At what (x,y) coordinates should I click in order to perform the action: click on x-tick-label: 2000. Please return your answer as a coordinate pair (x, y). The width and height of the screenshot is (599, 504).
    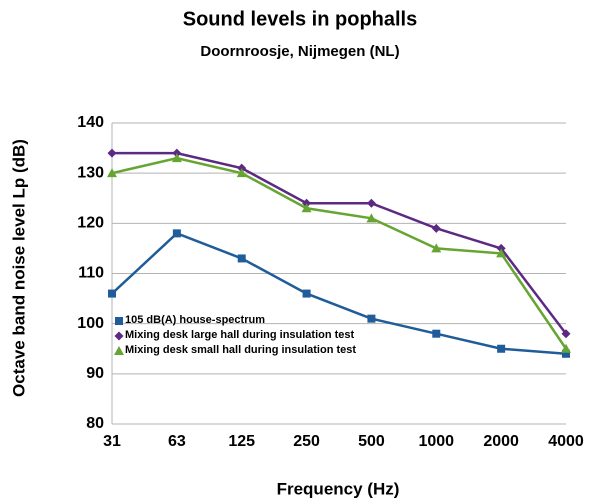
    Looking at the image, I should click on (501, 441).